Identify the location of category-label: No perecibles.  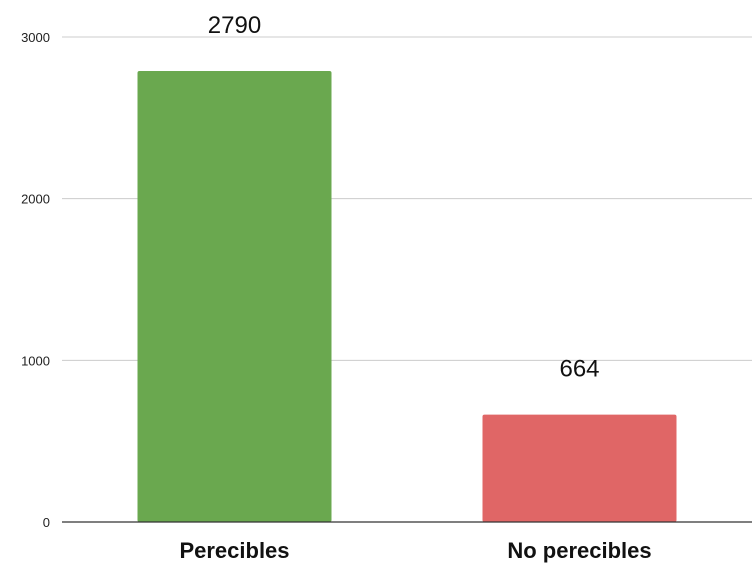
(579, 550).